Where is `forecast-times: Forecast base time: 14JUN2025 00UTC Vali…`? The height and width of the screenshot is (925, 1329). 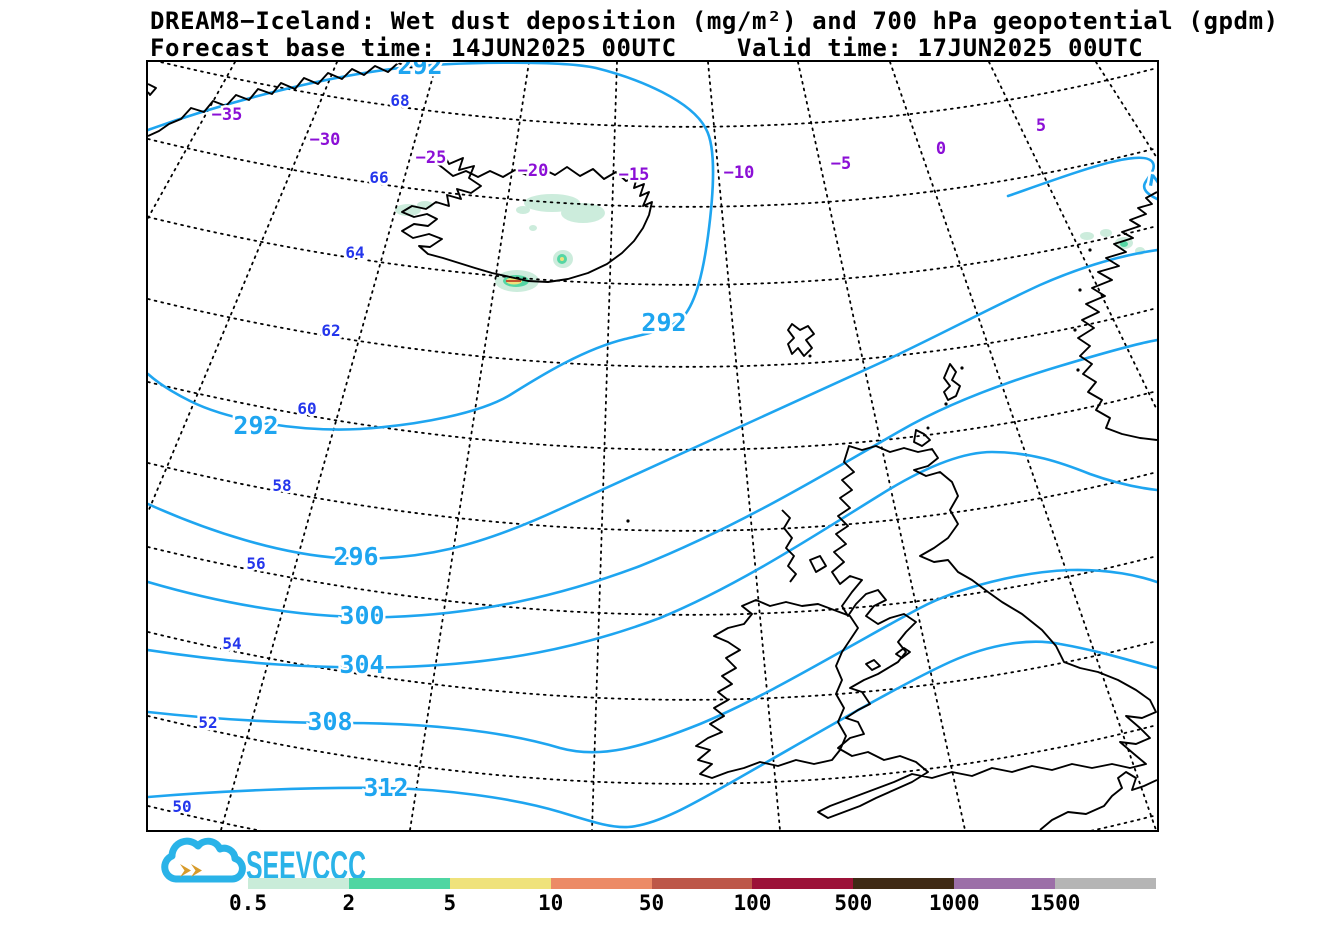 forecast-times: Forecast base time: 14JUN2025 00UTC Vali… is located at coordinates (647, 48).